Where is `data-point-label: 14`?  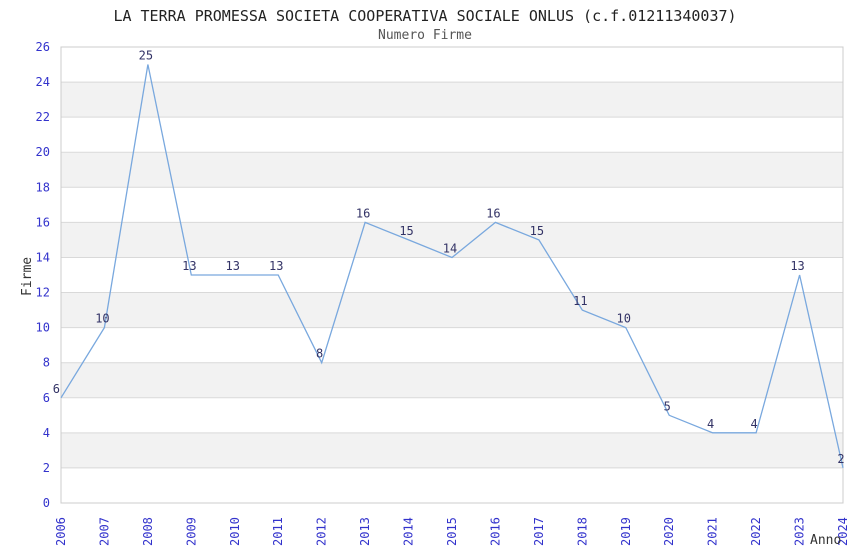
data-point-label: 14 is located at coordinates (450, 248).